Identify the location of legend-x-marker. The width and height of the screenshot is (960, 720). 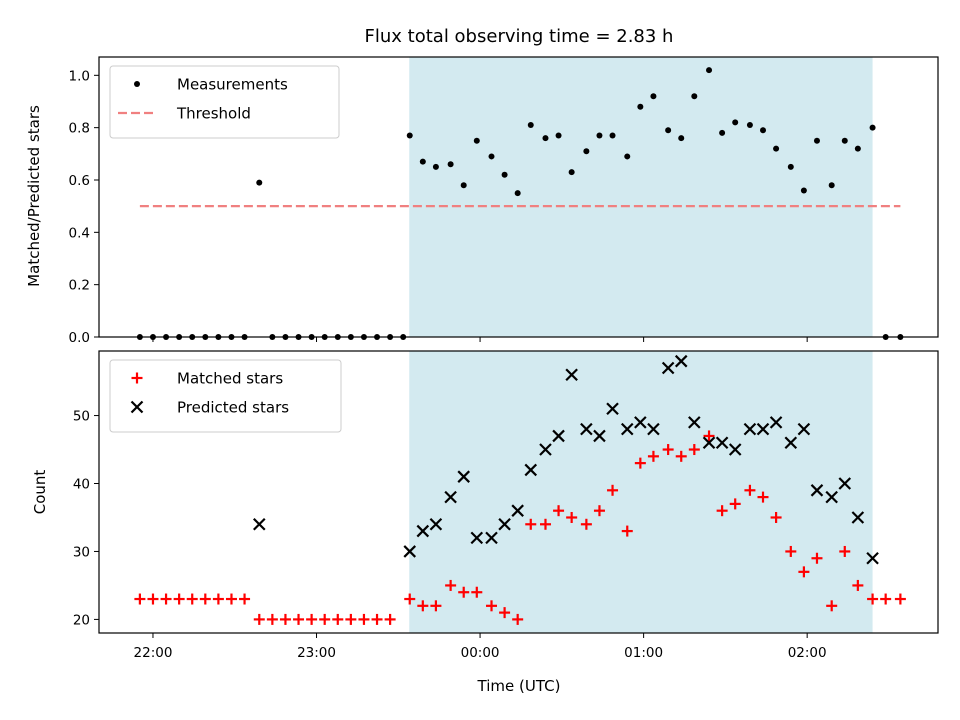
(137, 407).